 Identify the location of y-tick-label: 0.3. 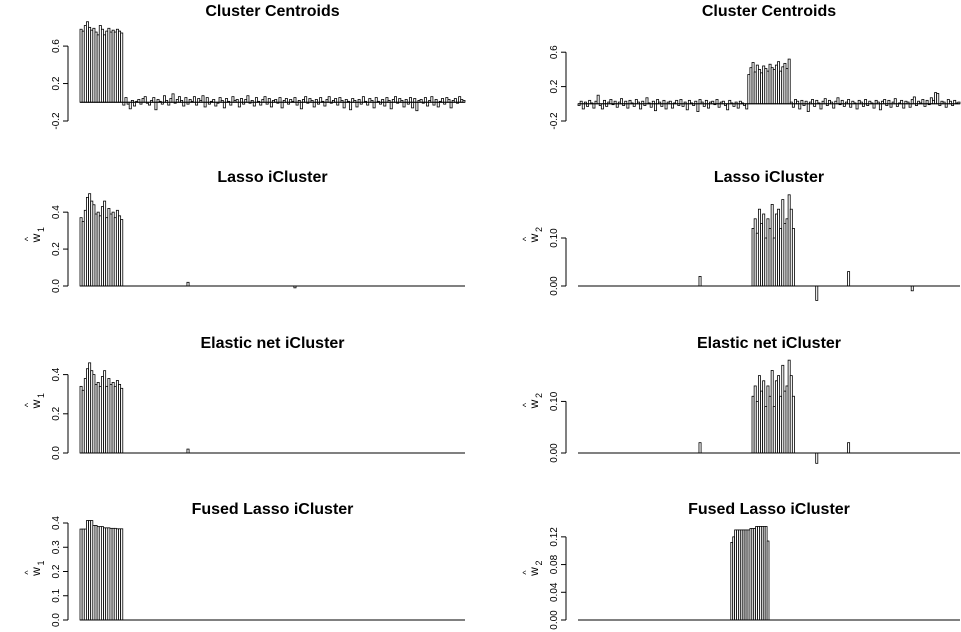
(56, 547).